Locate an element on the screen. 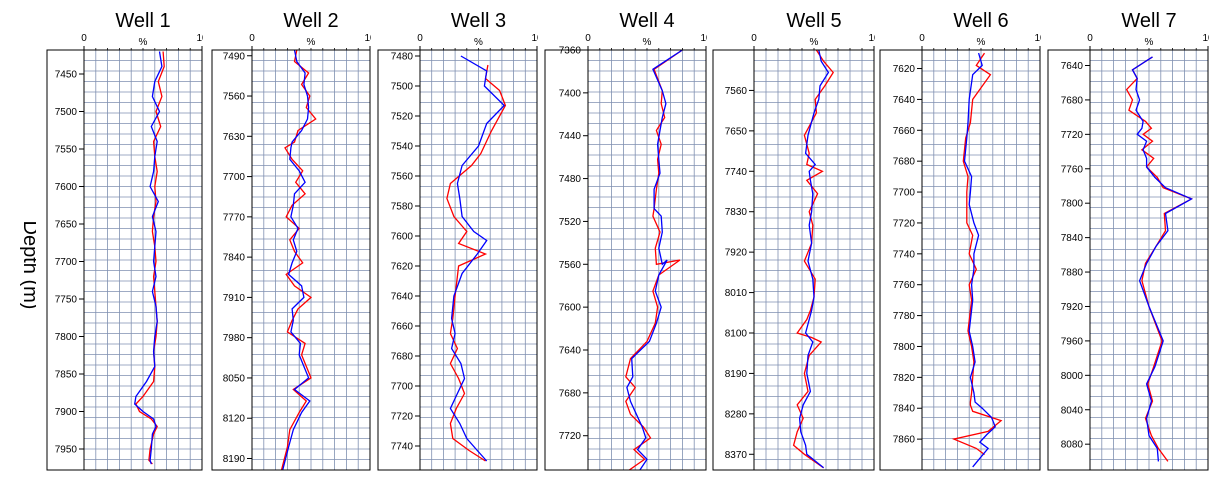  y-tick-label: 7360 is located at coordinates (570, 51).